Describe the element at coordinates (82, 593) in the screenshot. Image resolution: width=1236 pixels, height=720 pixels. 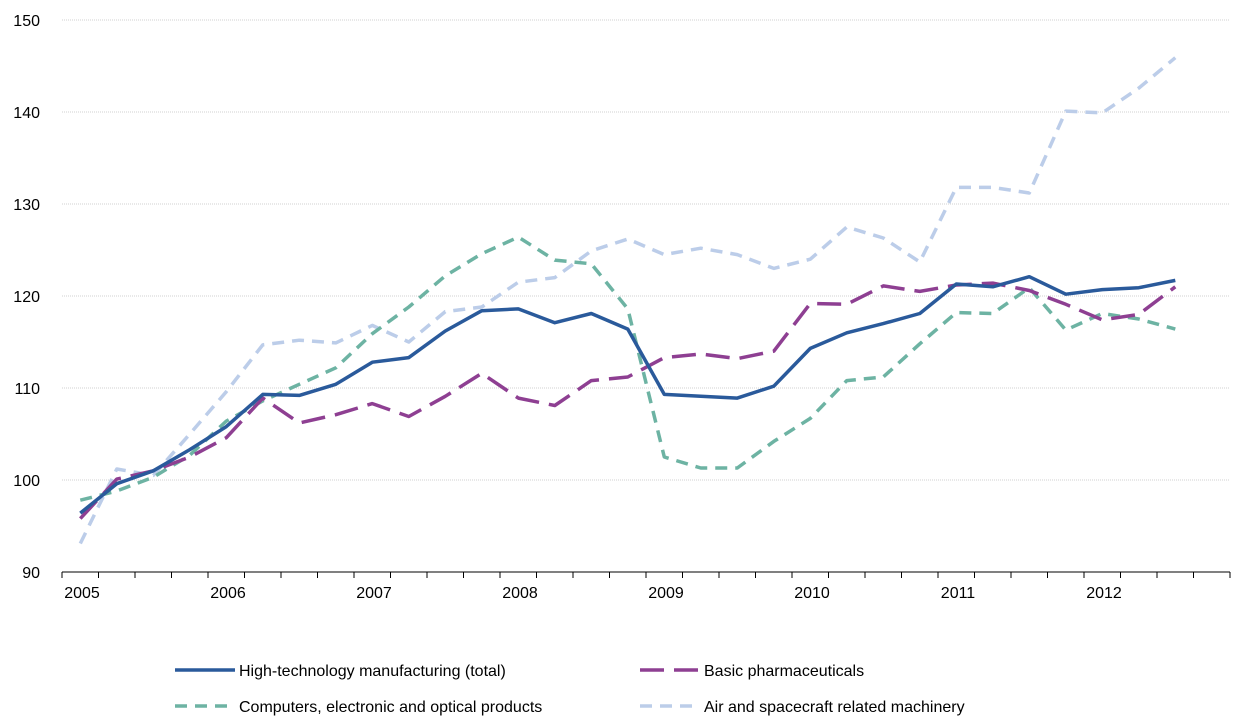
I see `x-tick-label: 2005` at that location.